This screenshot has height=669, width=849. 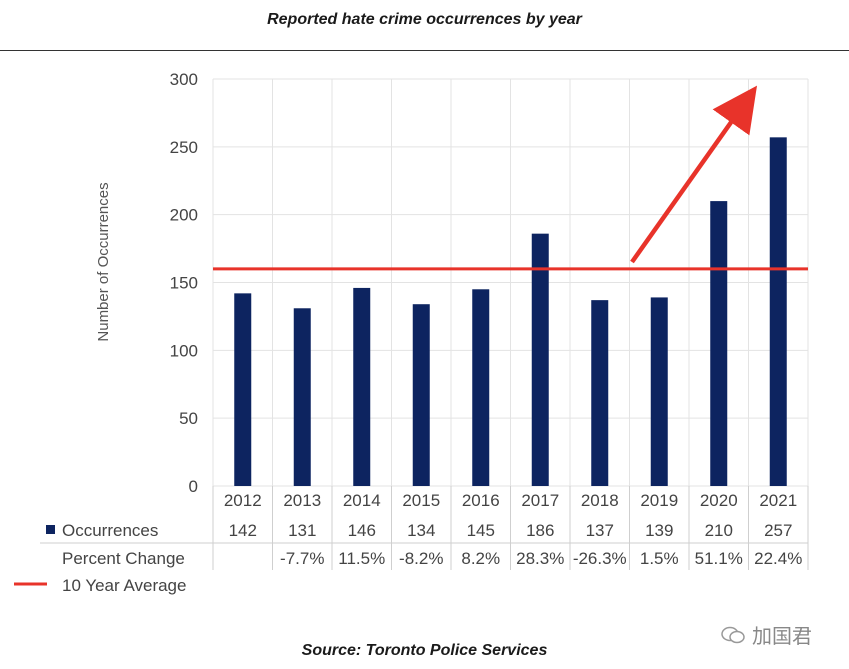 What do you see at coordinates (600, 500) in the screenshot?
I see `x-tick-label: 2018` at bounding box center [600, 500].